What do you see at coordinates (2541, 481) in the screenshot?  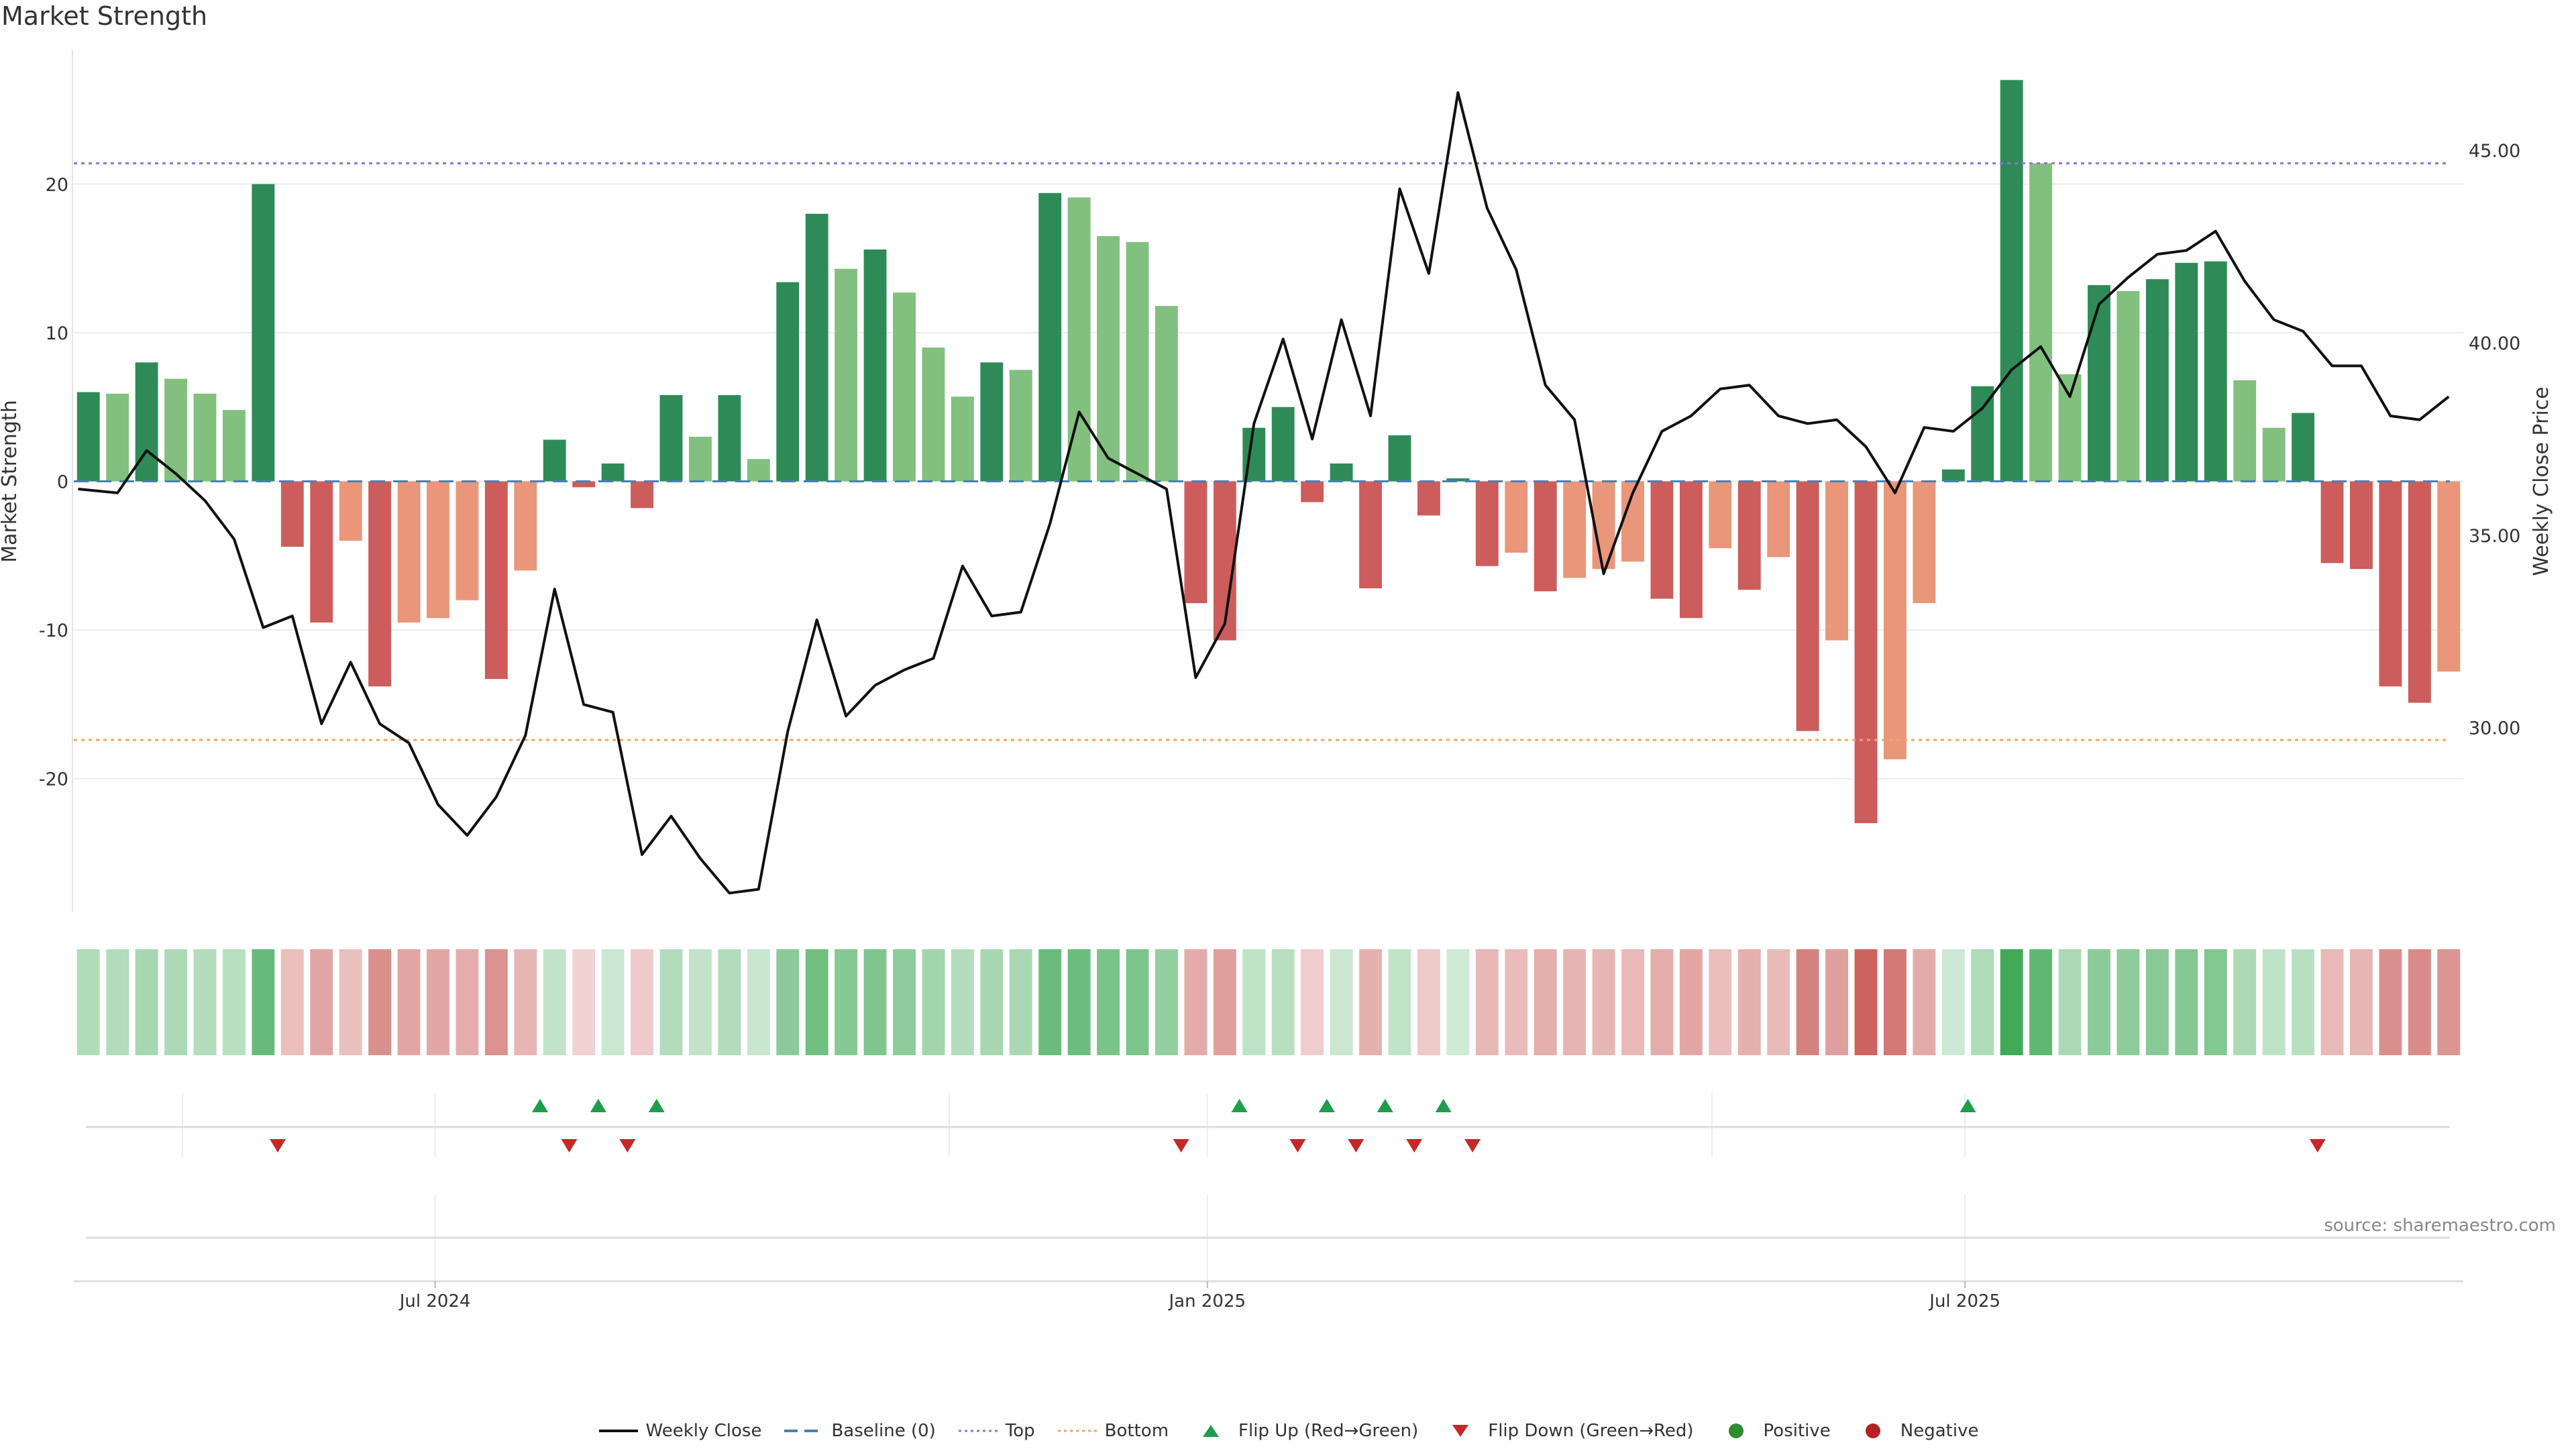 I see `y-axis-title-right: Weekly Close Price` at bounding box center [2541, 481].